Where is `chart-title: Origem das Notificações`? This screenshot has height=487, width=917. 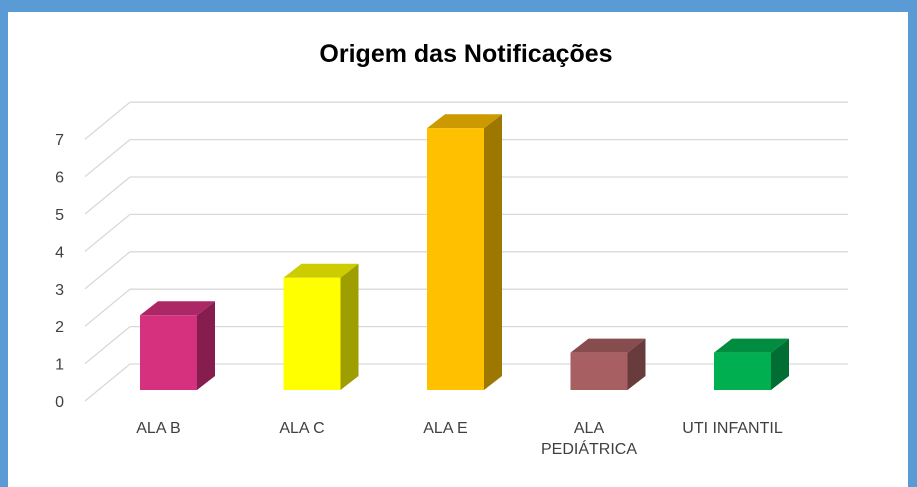 chart-title: Origem das Notificações is located at coordinates (465, 54).